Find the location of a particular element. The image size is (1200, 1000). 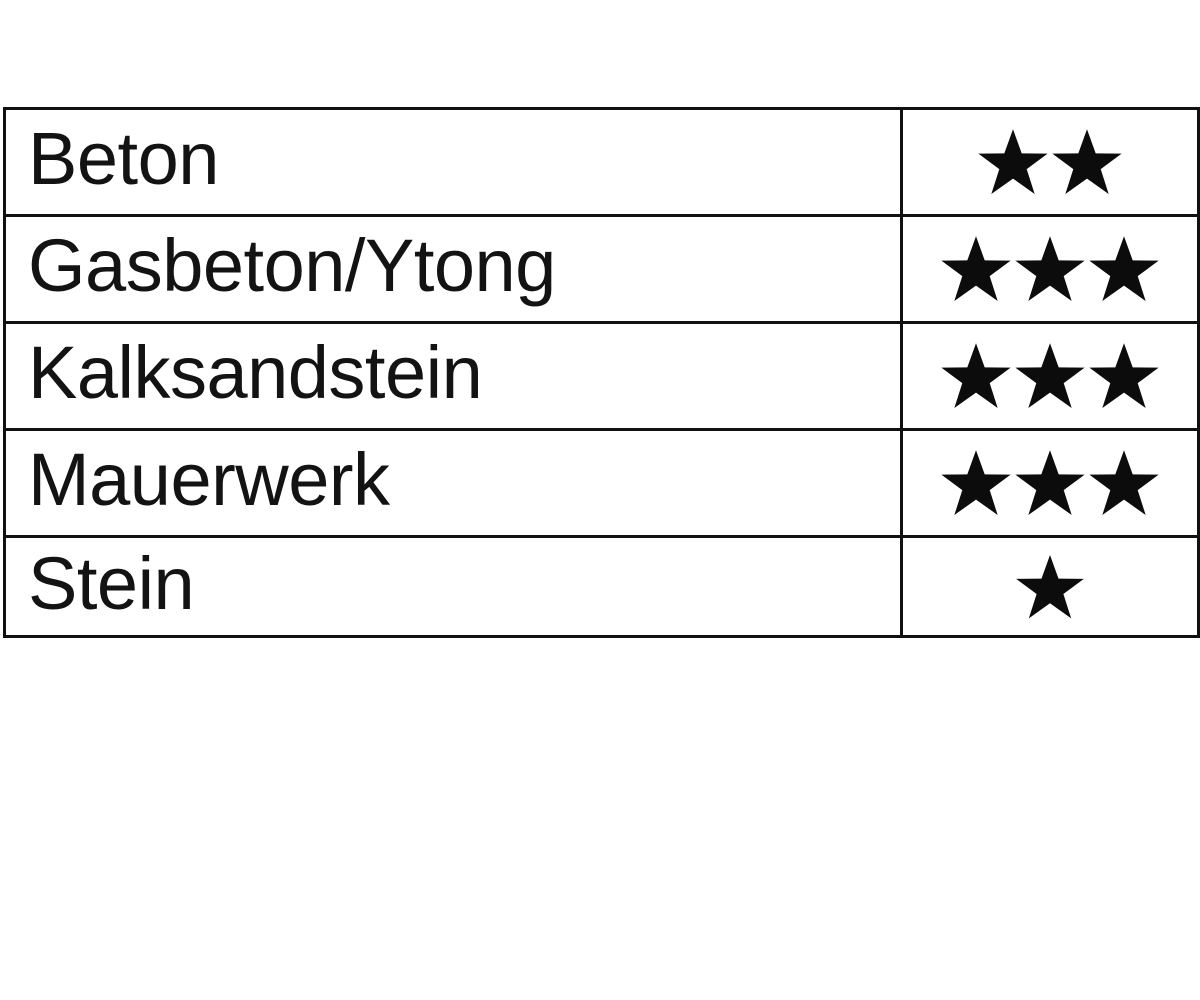

material-label: Beton is located at coordinates (123, 158).